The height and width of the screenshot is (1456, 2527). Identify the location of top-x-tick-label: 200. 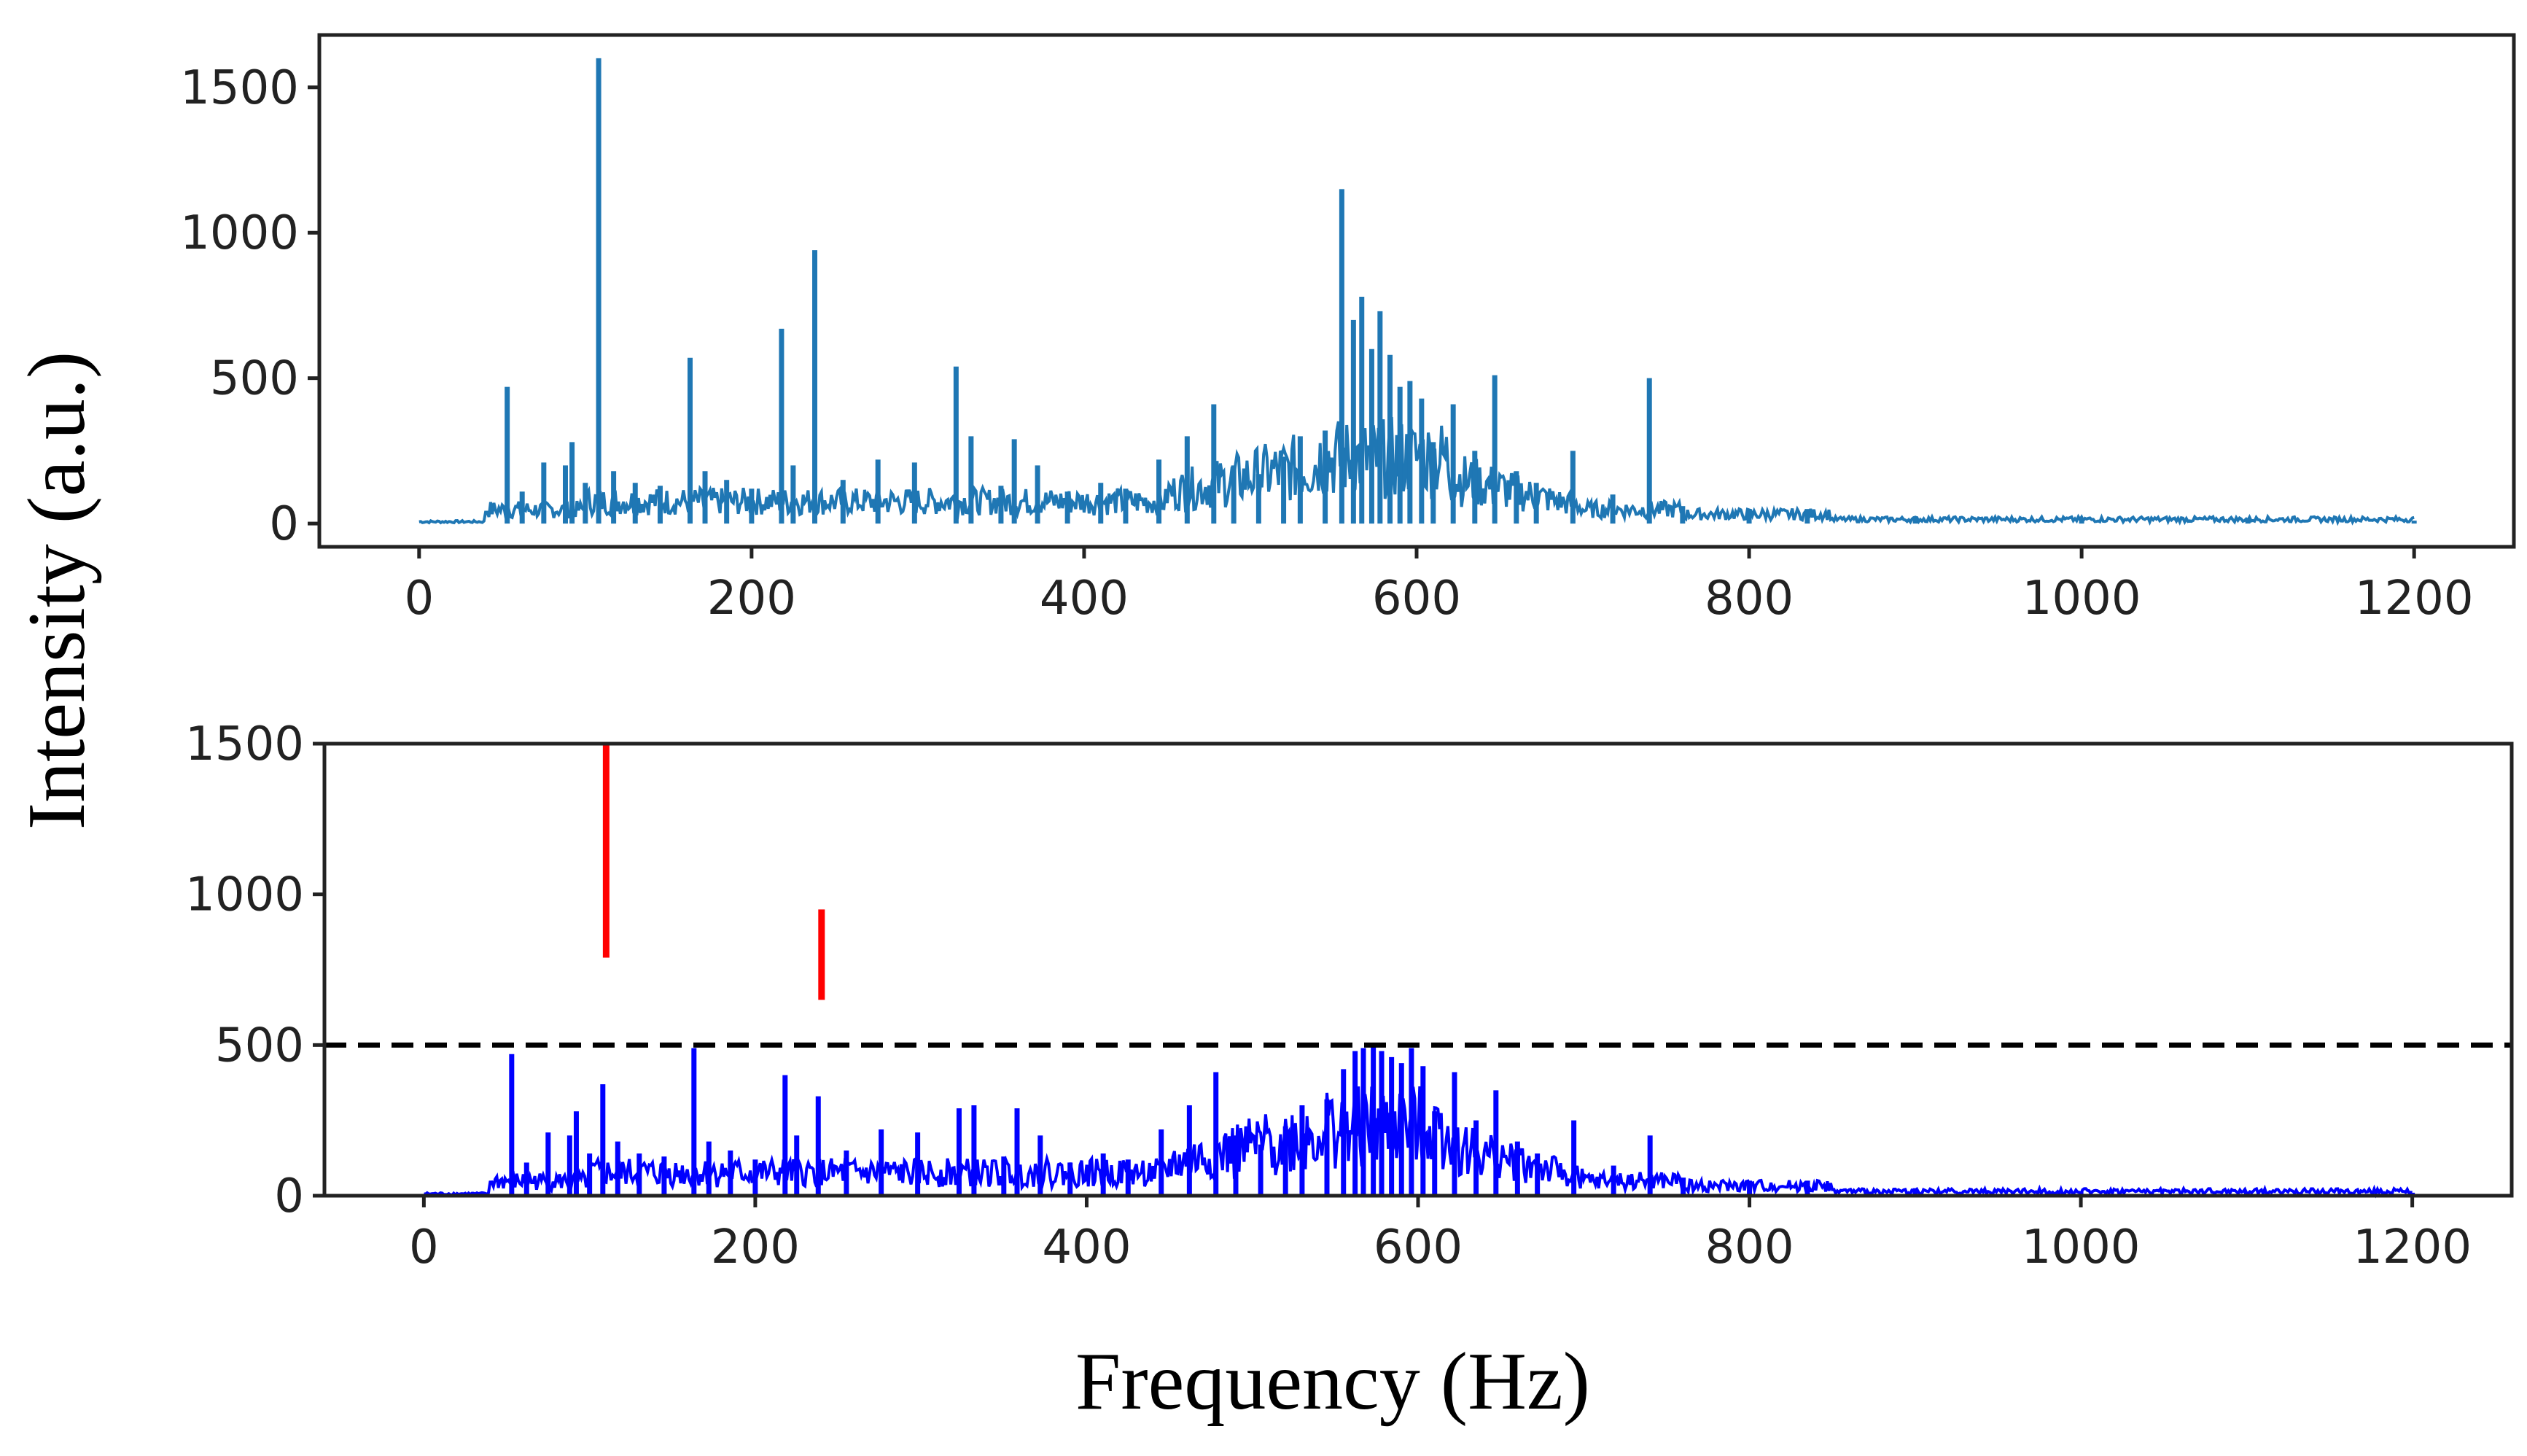
(751, 599).